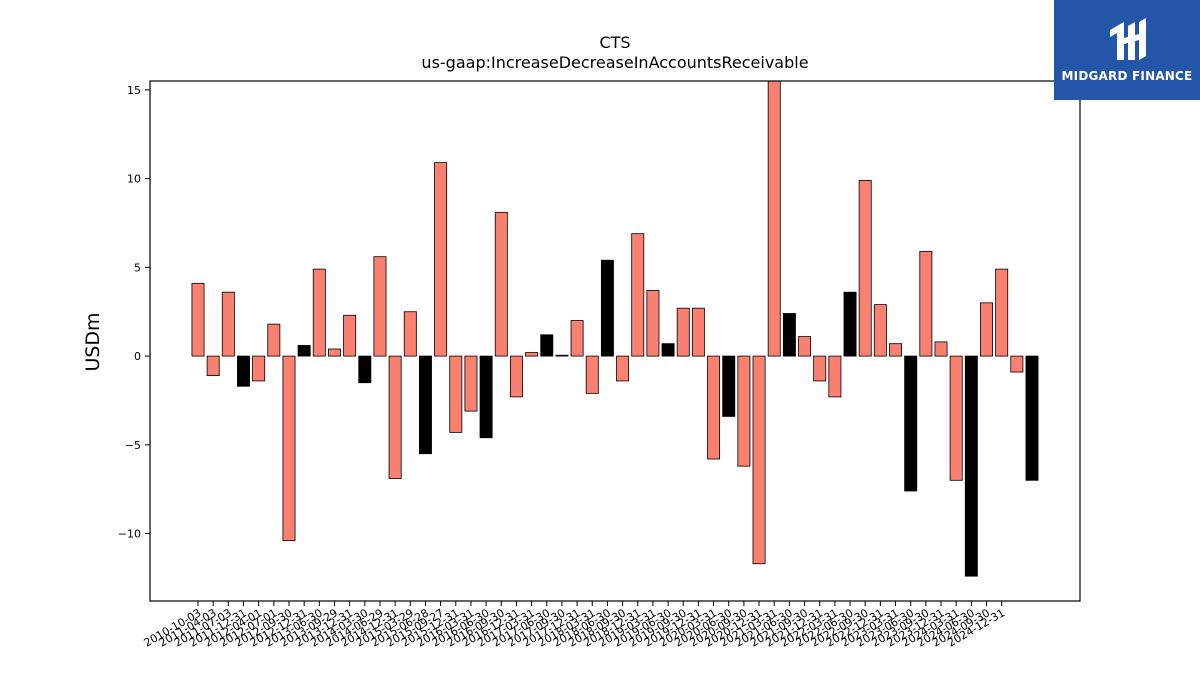 The height and width of the screenshot is (675, 1200). What do you see at coordinates (137, 267) in the screenshot?
I see `y-tick-label: 5` at bounding box center [137, 267].